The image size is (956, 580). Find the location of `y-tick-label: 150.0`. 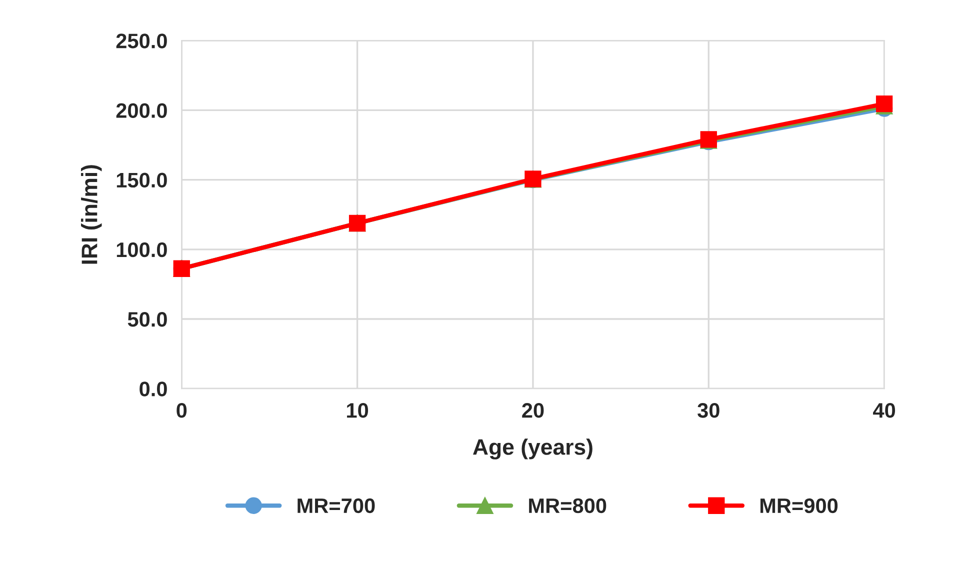

y-tick-label: 150.0 is located at coordinates (141, 180).